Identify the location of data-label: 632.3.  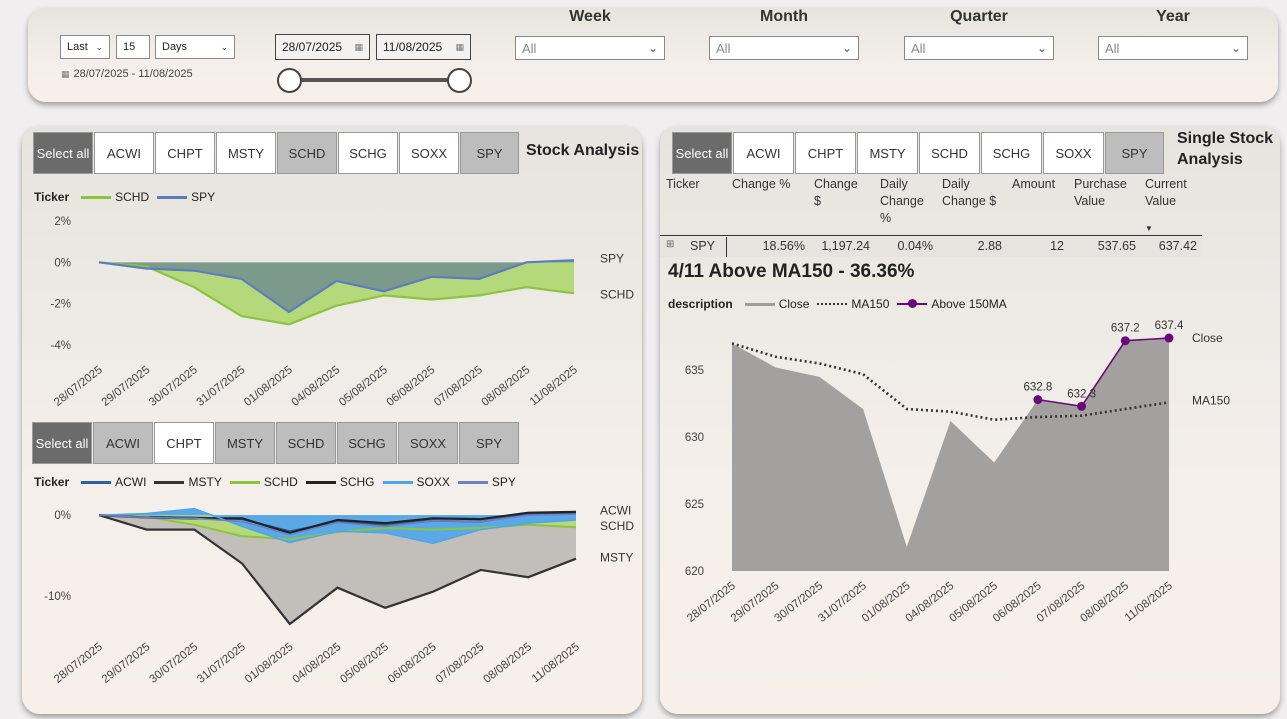
(1081, 394).